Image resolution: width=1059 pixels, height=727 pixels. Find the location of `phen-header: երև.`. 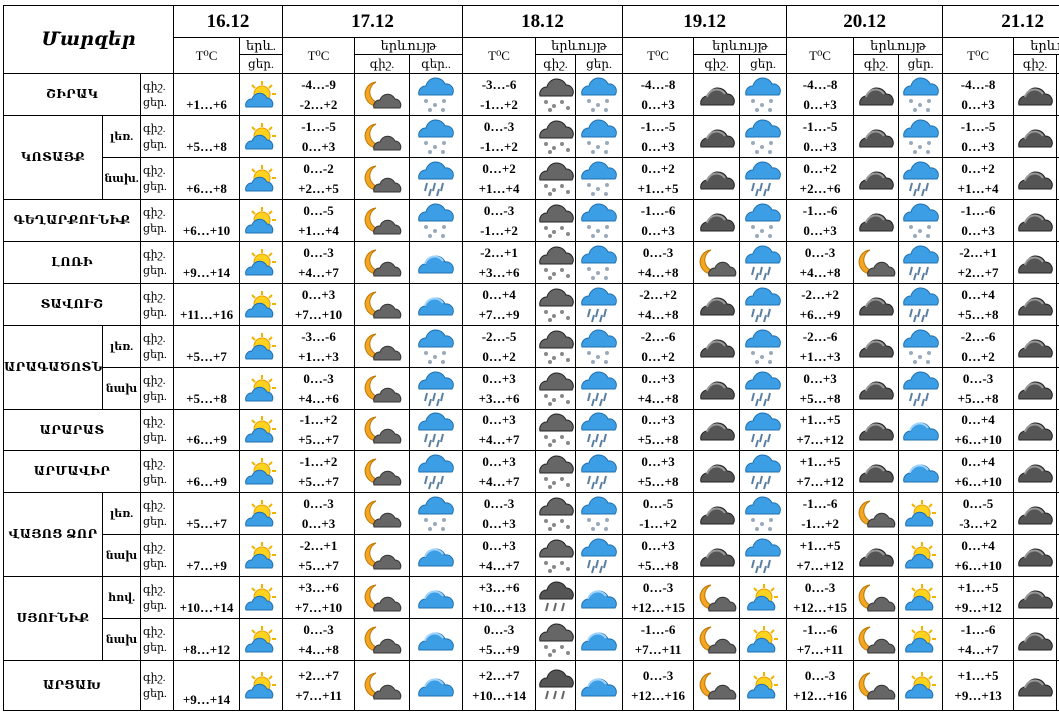

phen-header: երև. is located at coordinates (261, 46).